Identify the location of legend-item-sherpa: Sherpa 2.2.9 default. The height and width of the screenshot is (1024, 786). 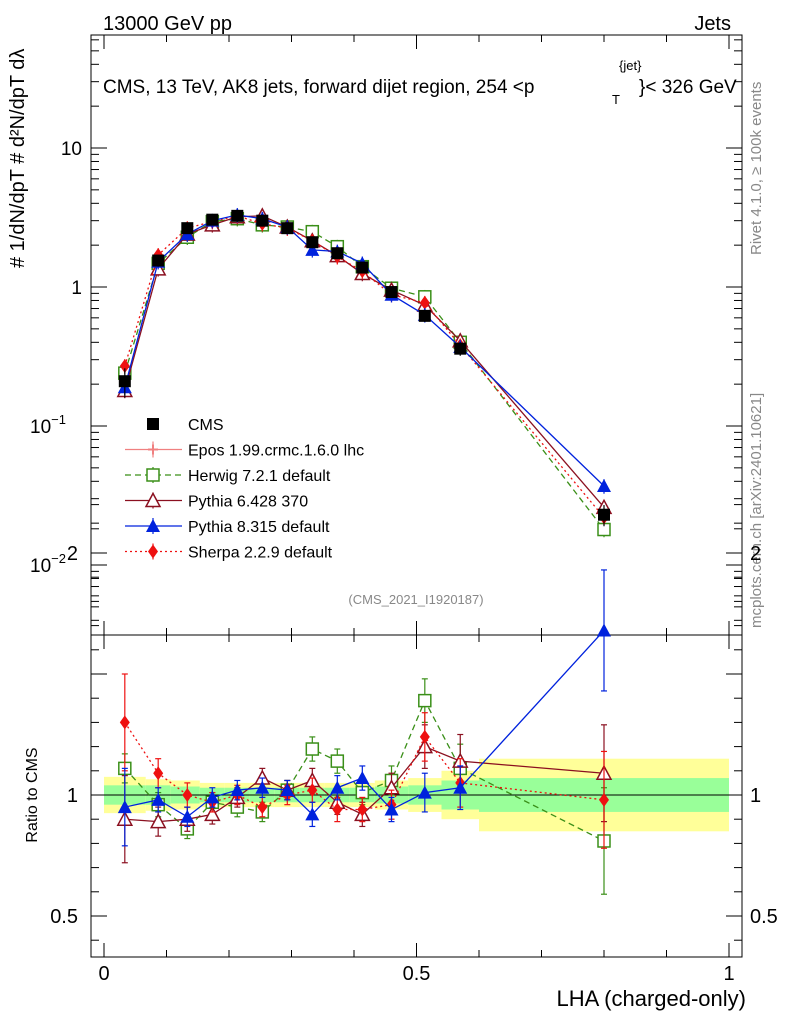
(229, 552).